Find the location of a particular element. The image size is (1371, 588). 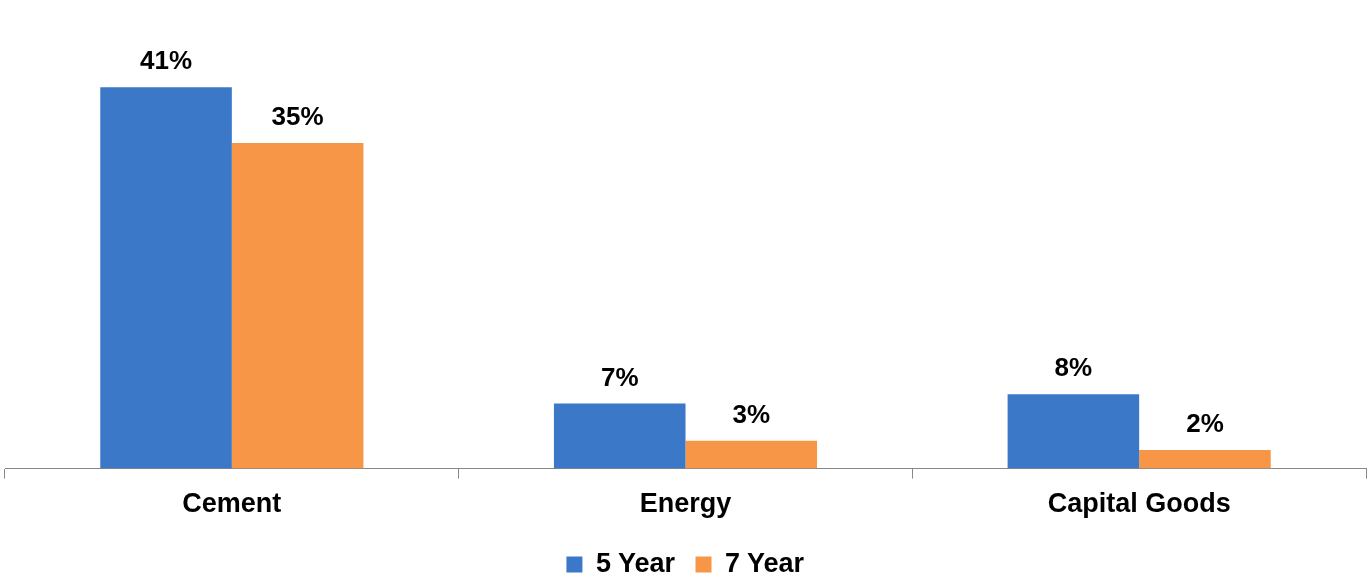

legend-label: 7 Year is located at coordinates (765, 562).